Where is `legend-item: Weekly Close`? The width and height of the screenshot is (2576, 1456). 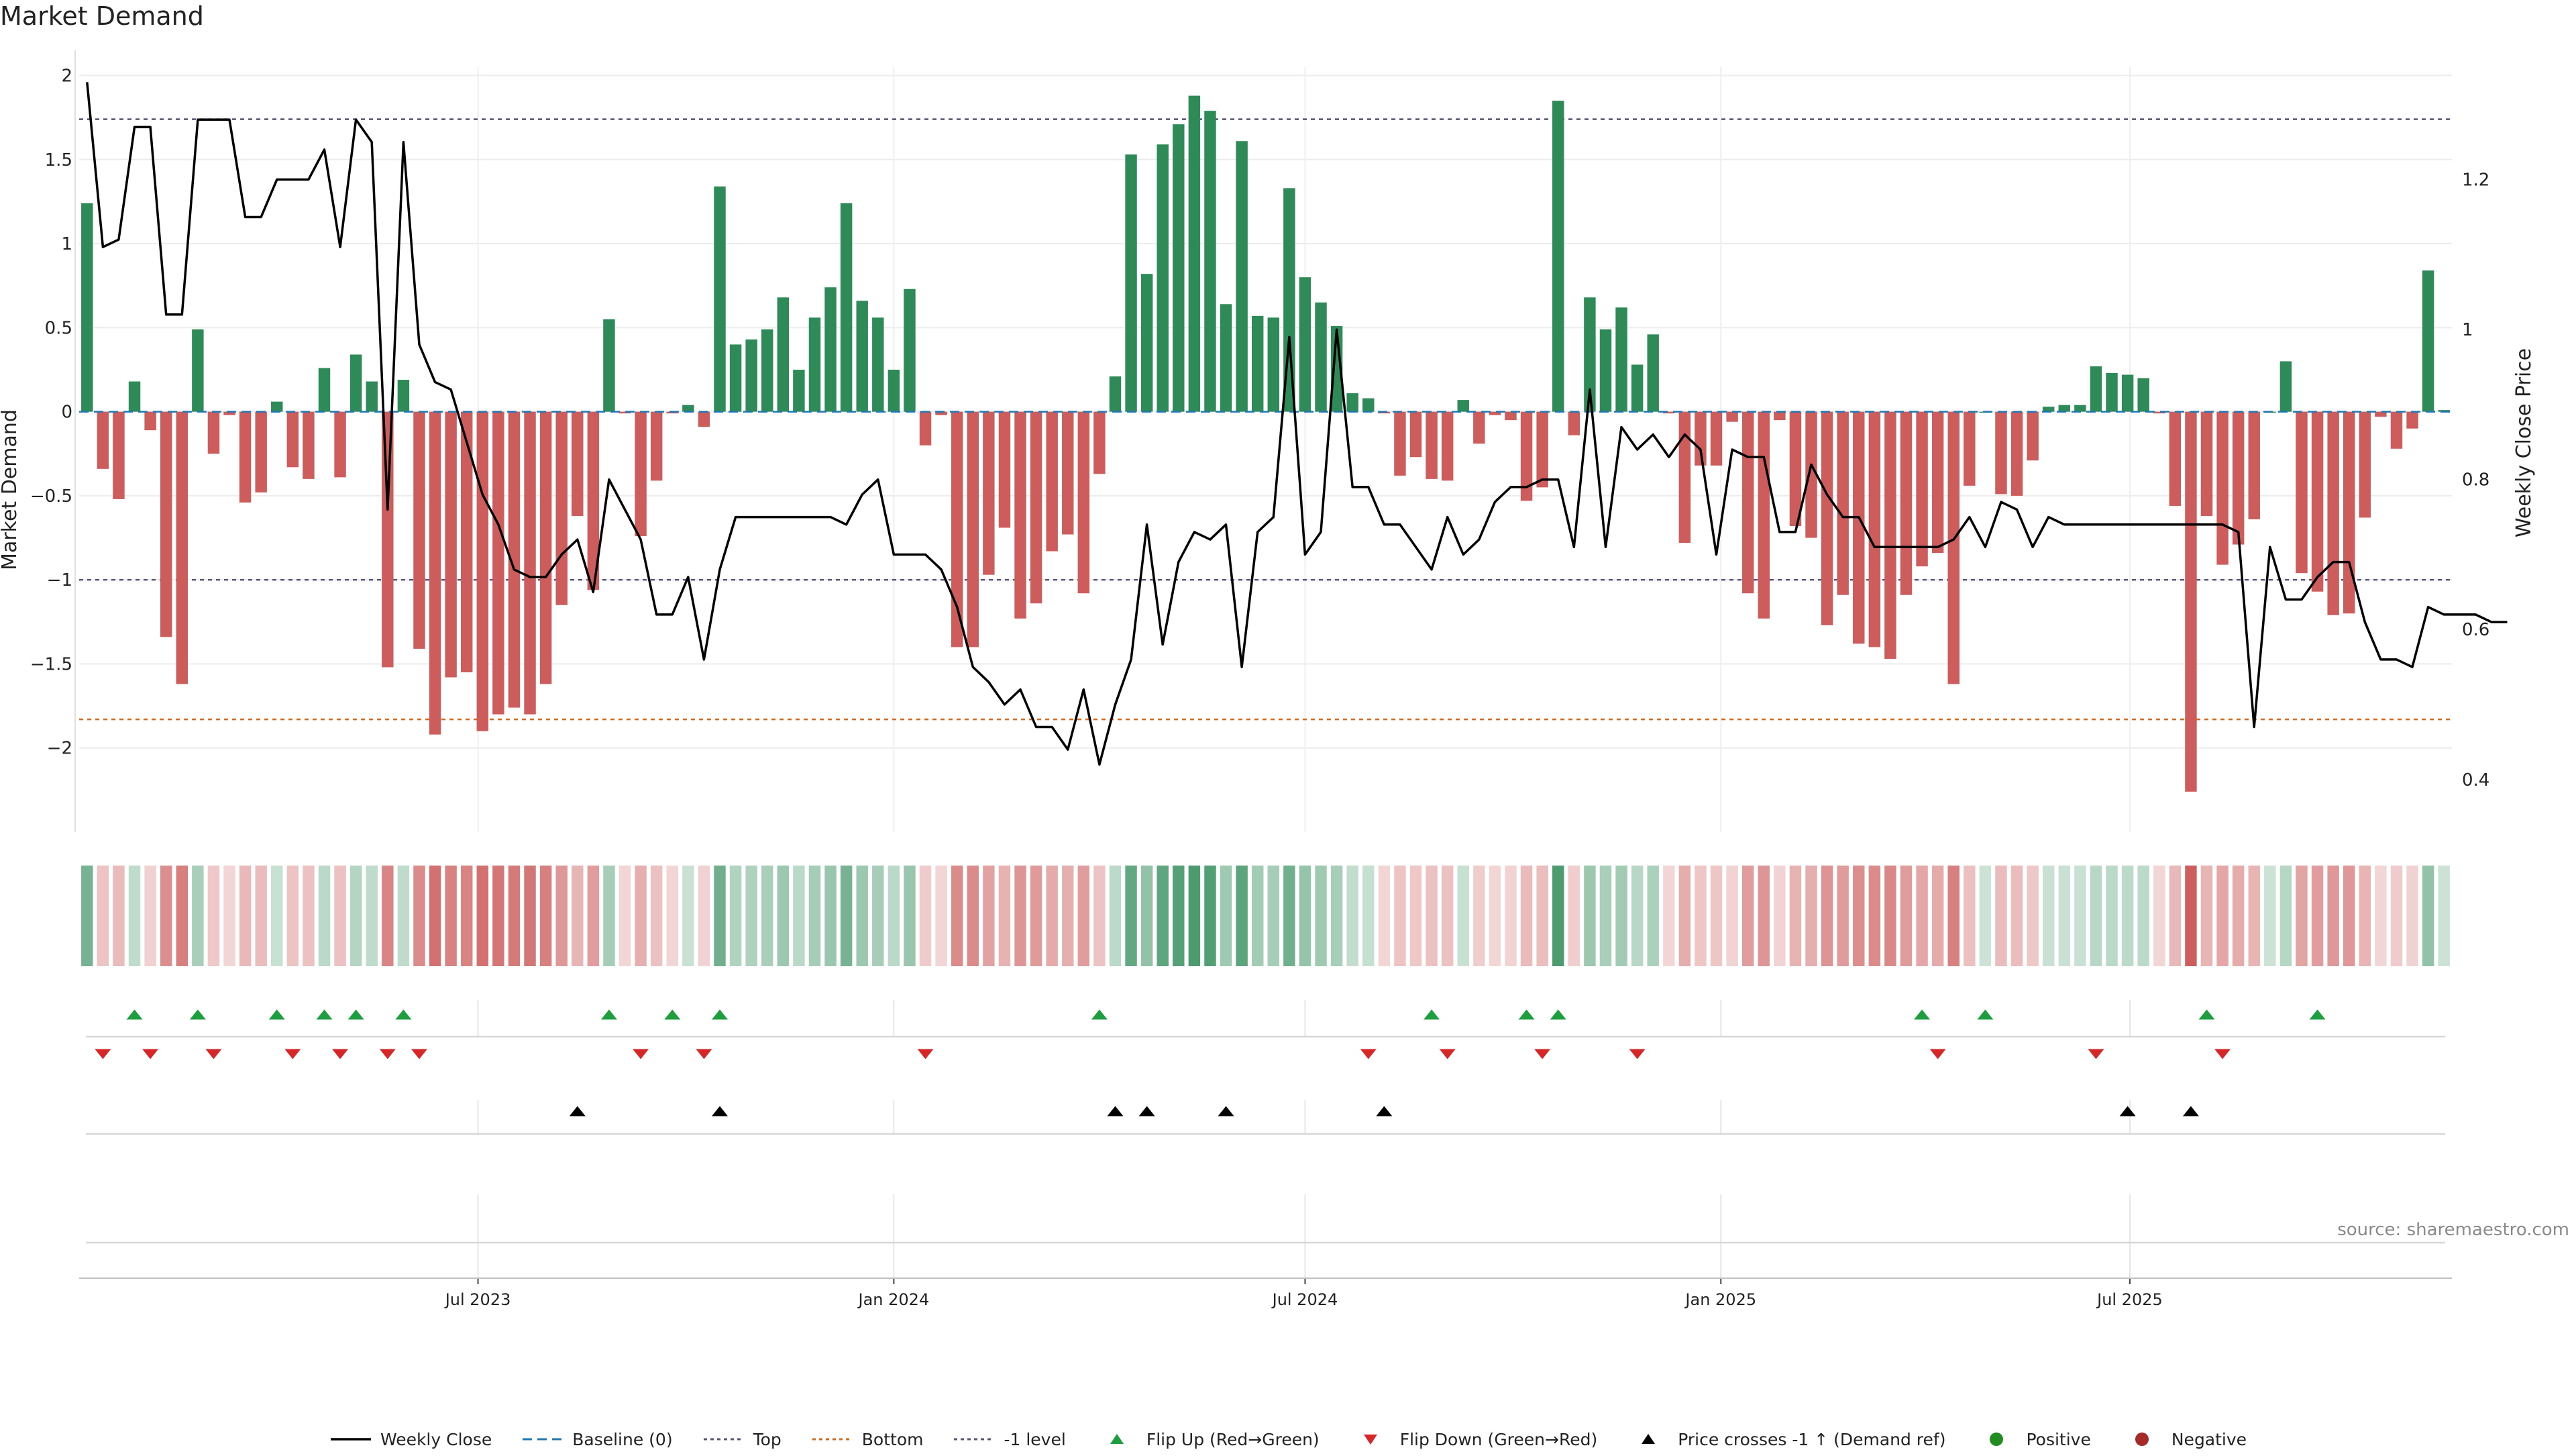
legend-item: Weekly Close is located at coordinates (410, 1439).